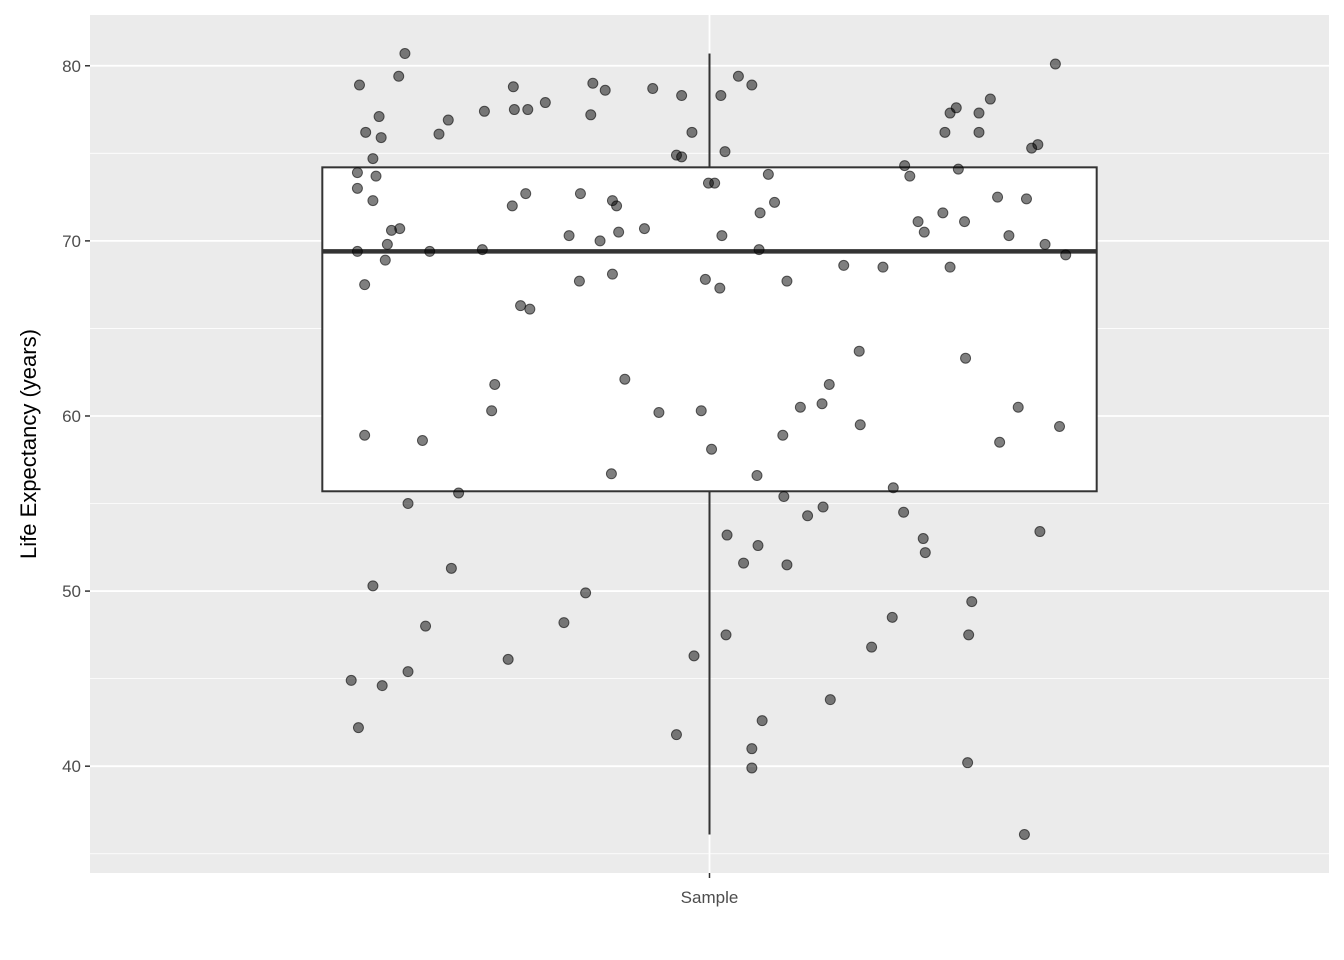 This screenshot has height=960, width=1344. What do you see at coordinates (71, 241) in the screenshot?
I see `y-tick-label: 70` at bounding box center [71, 241].